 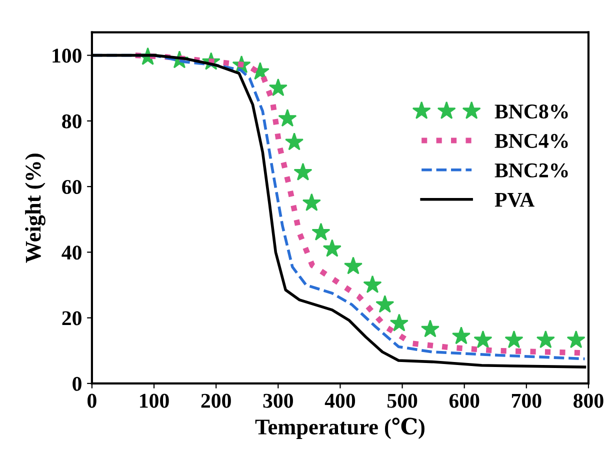 I want to click on y-tick-label: 80, so click(x=72, y=121).